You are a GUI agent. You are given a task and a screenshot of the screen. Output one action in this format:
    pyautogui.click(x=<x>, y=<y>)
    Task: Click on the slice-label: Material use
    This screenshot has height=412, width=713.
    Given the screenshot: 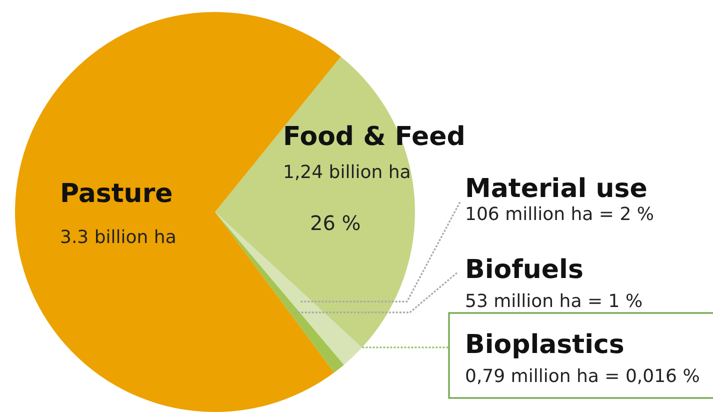 What is the action you would take?
    pyautogui.click(x=556, y=189)
    